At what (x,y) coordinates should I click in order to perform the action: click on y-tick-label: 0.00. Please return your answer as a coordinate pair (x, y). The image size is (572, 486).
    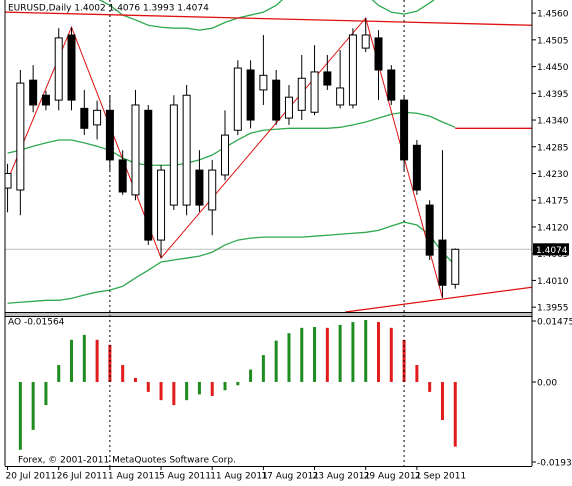
    Looking at the image, I should click on (547, 383).